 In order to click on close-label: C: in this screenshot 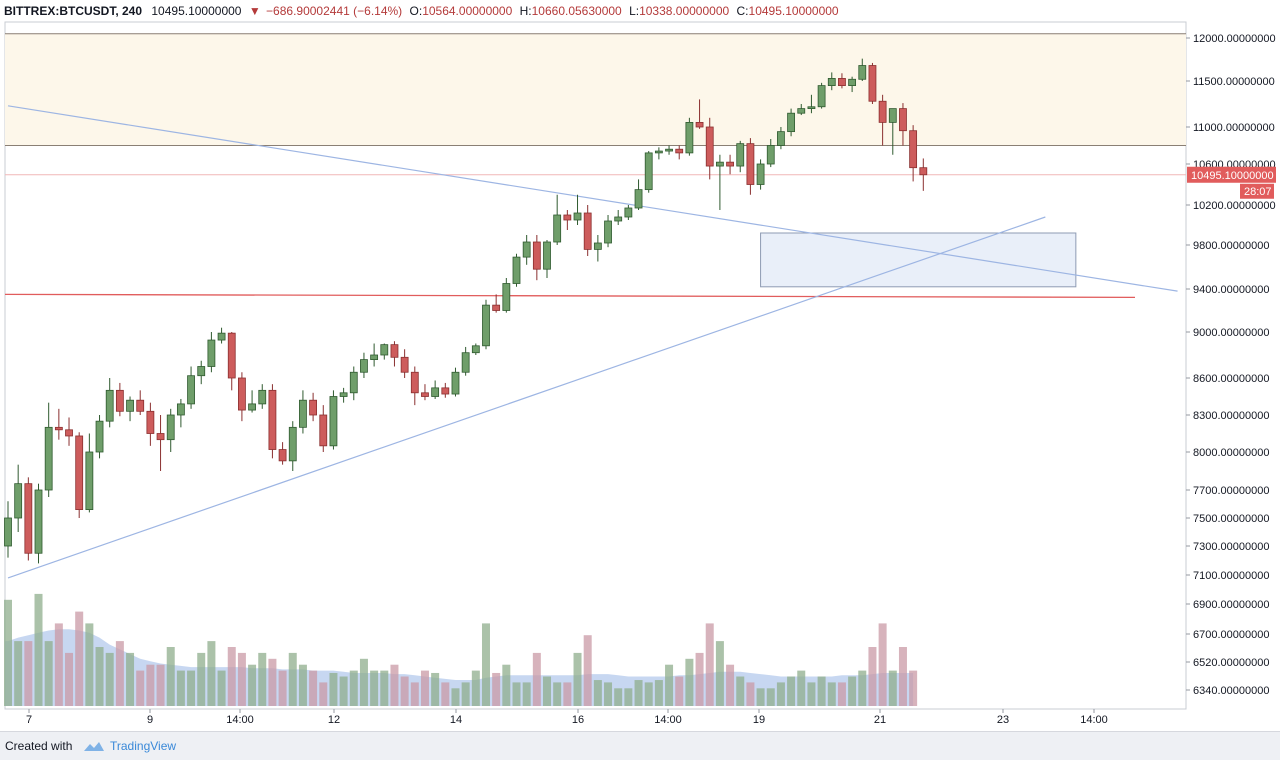, I will do `click(742, 11)`.